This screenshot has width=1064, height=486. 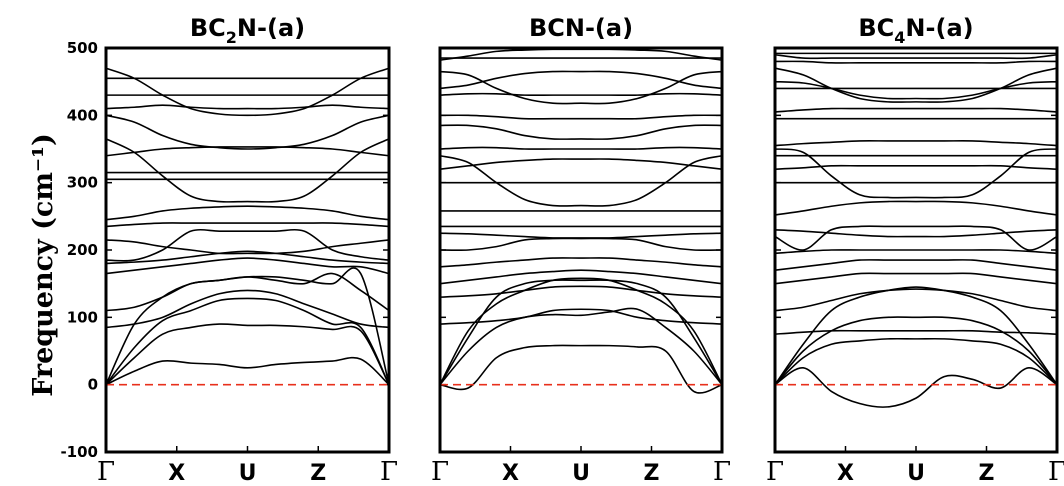 I want to click on panel-title-subscript: 4, so click(x=899, y=37).